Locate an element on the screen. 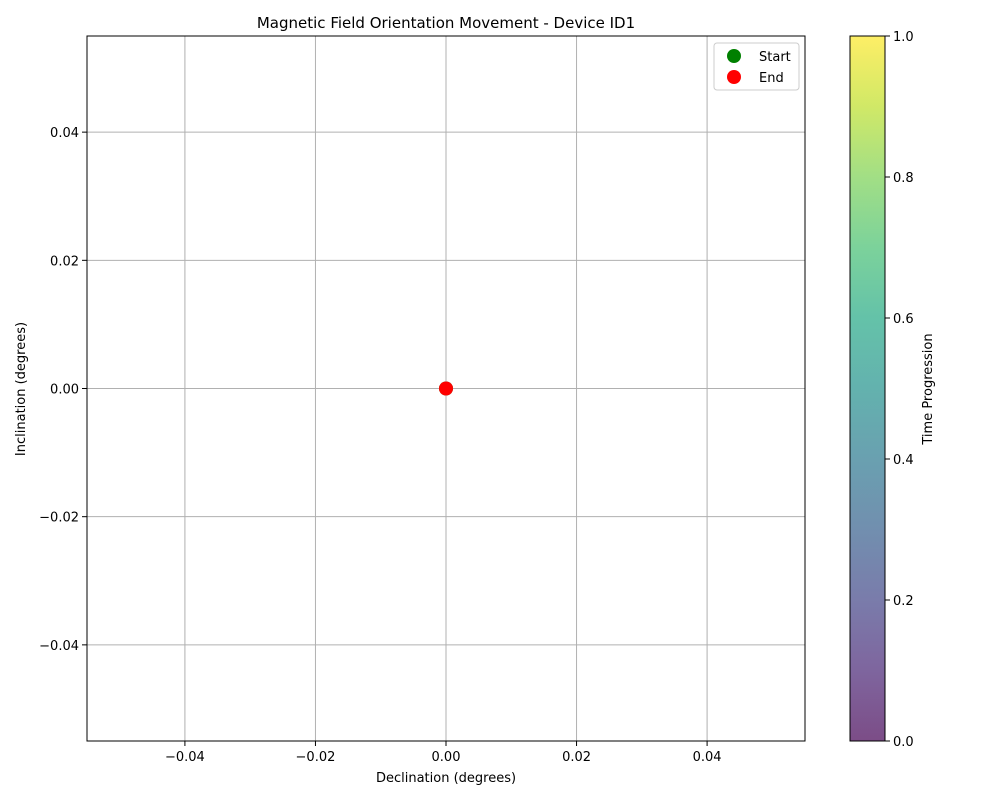 The height and width of the screenshot is (800, 1000). colorbar-tick-label: 1.0 is located at coordinates (903, 37).